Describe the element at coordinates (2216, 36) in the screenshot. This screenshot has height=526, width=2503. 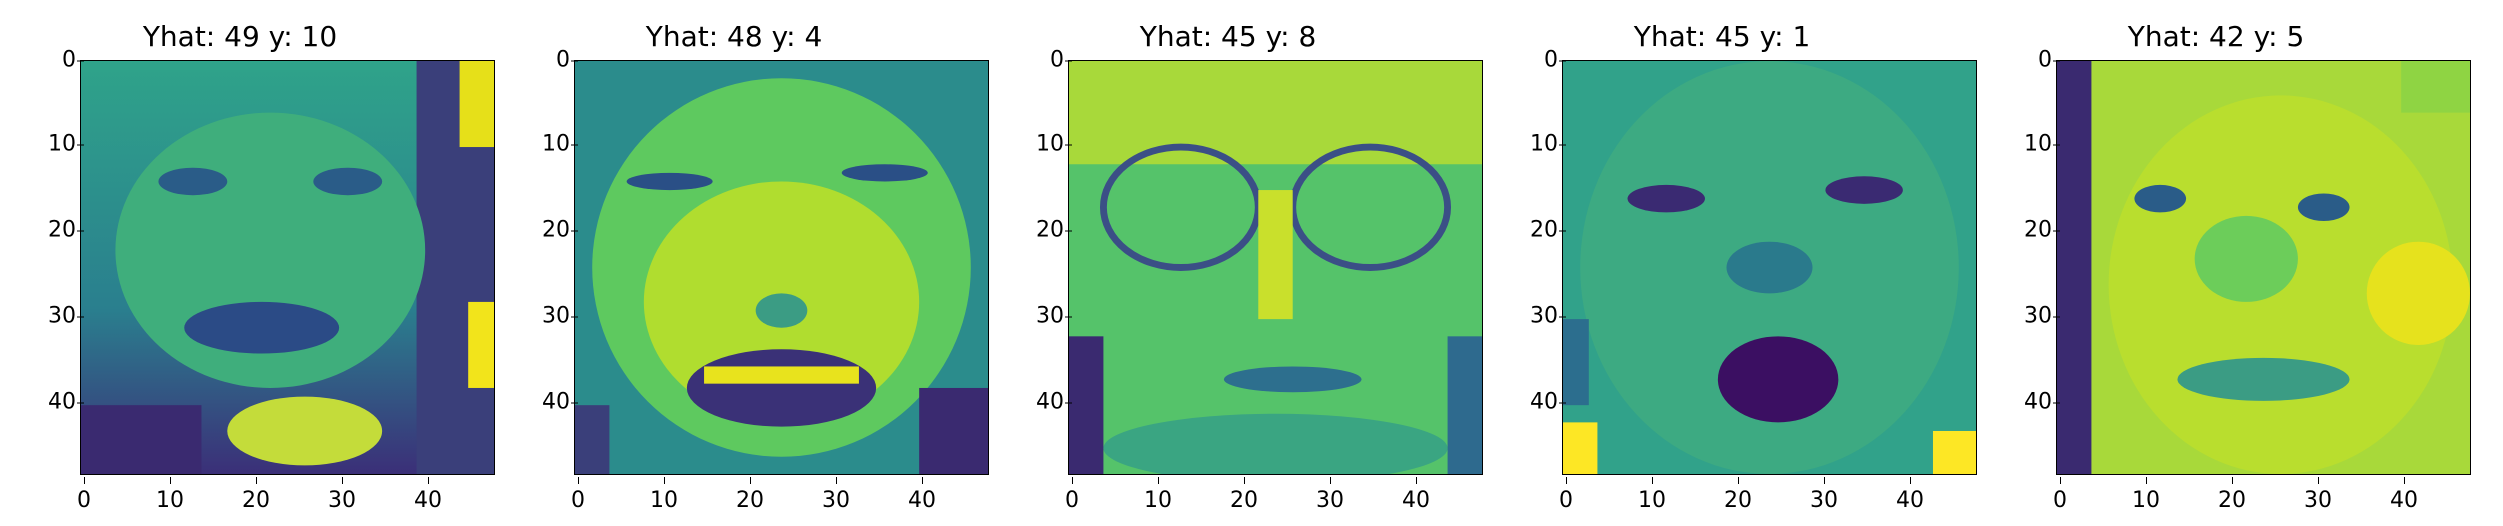
I see `subplot-title: Yhat: 42 y: 5` at that location.